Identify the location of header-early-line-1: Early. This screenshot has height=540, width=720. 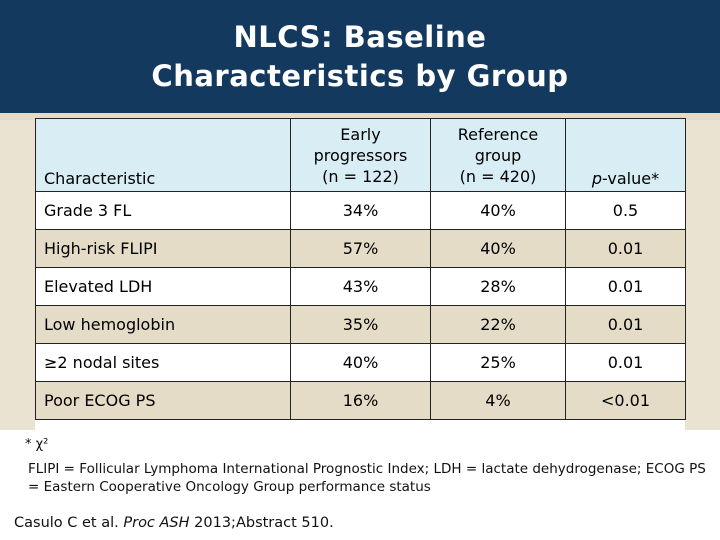
(360, 134).